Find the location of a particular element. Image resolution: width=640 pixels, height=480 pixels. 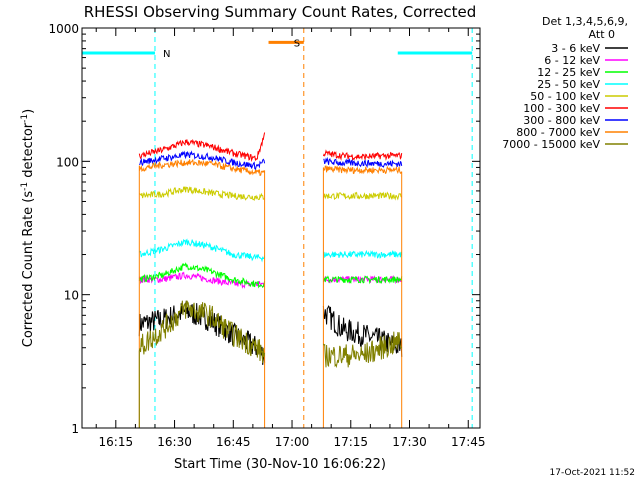

saa-annotations: S is located at coordinates (286, 228).